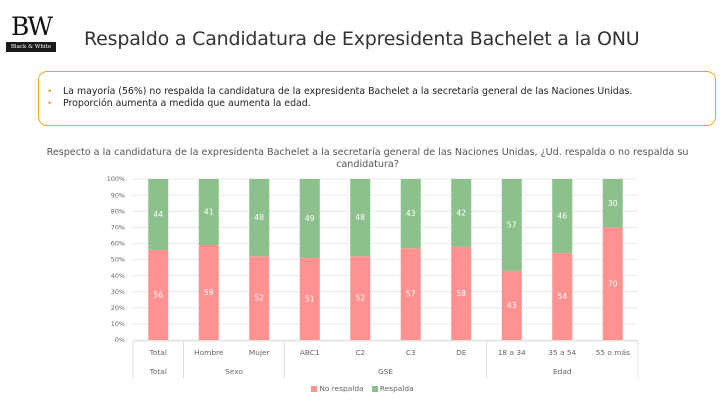  I want to click on legend-label: No respalda, so click(341, 388).